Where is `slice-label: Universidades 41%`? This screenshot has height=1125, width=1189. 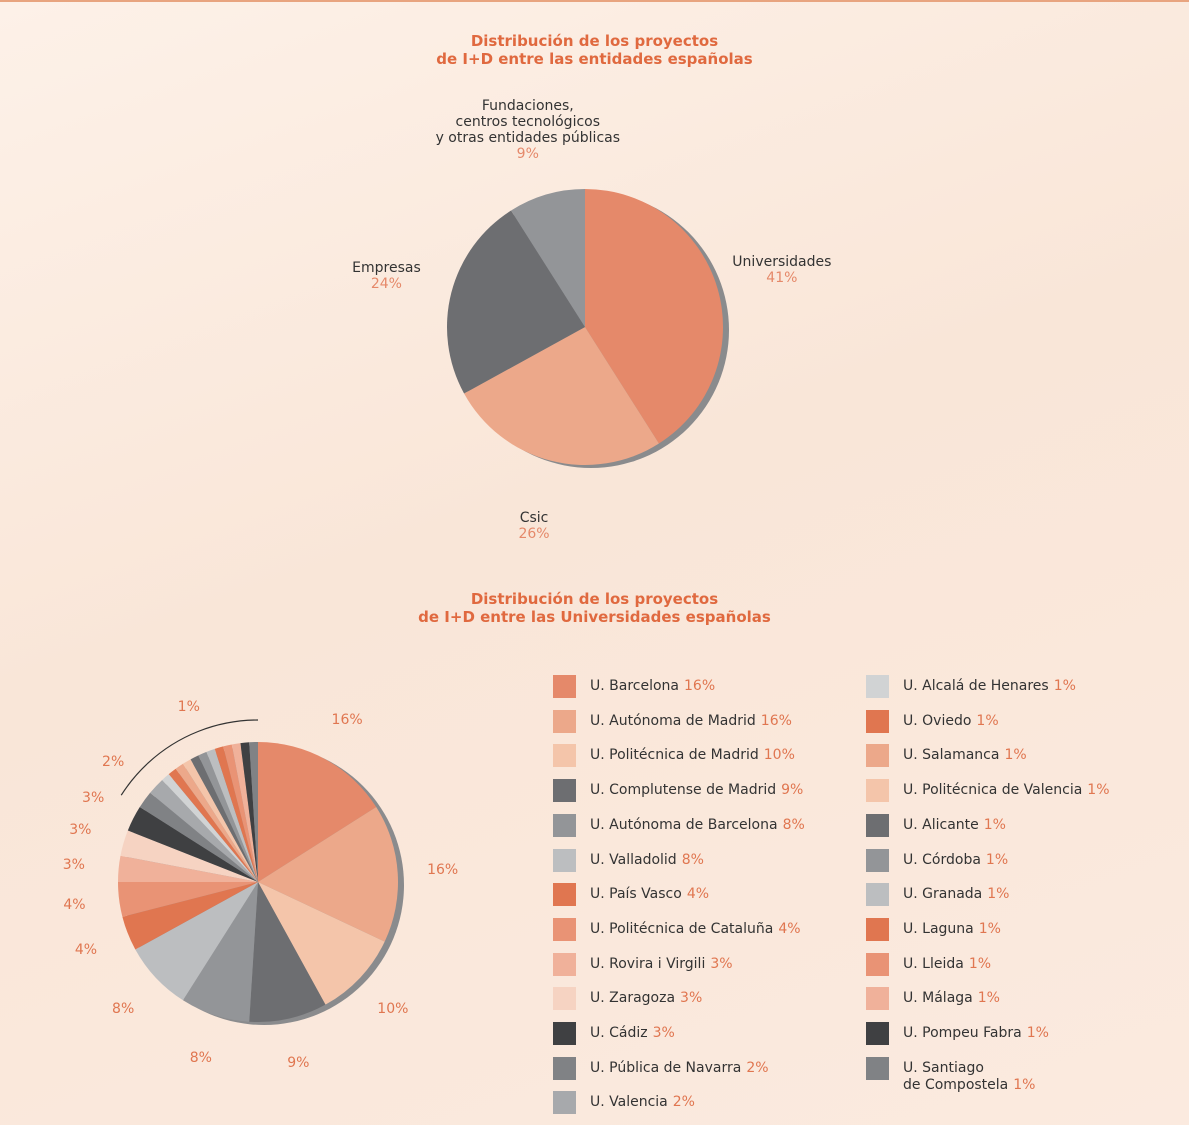 slice-label: Universidades 41% is located at coordinates (781, 270).